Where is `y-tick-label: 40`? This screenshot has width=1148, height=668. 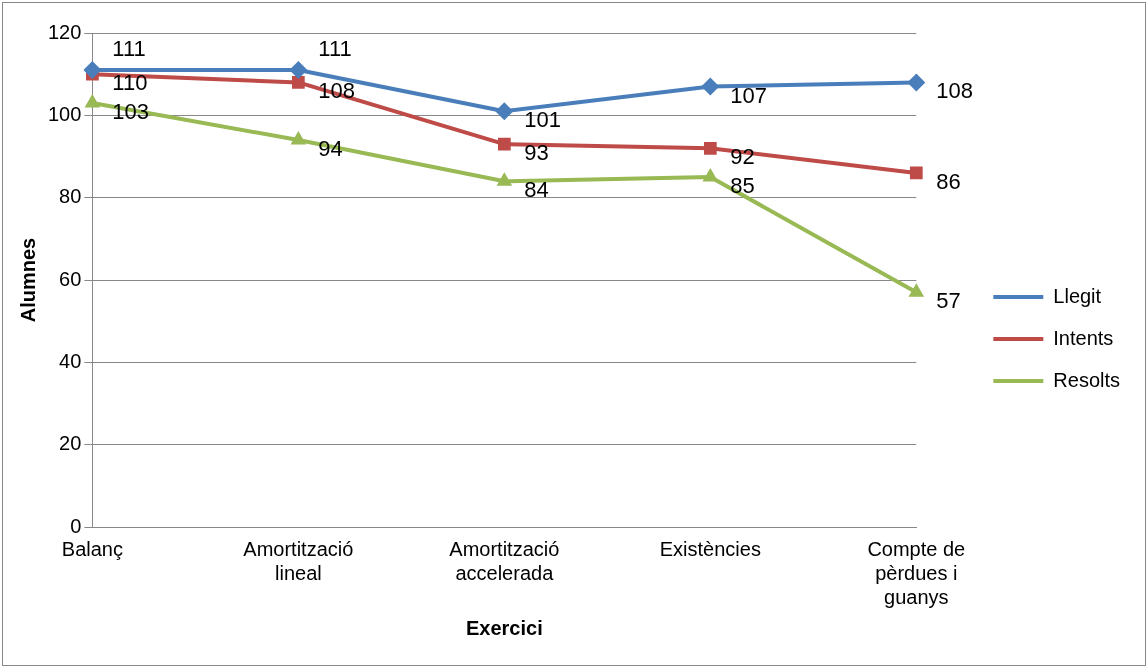
y-tick-label: 40 is located at coordinates (70, 360).